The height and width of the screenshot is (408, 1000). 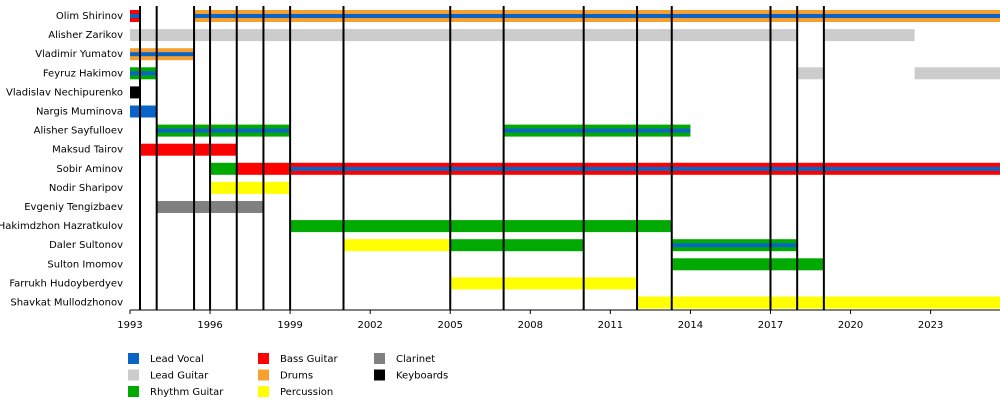 What do you see at coordinates (86, 245) in the screenshot?
I see `member-name: Daler Sultonov` at bounding box center [86, 245].